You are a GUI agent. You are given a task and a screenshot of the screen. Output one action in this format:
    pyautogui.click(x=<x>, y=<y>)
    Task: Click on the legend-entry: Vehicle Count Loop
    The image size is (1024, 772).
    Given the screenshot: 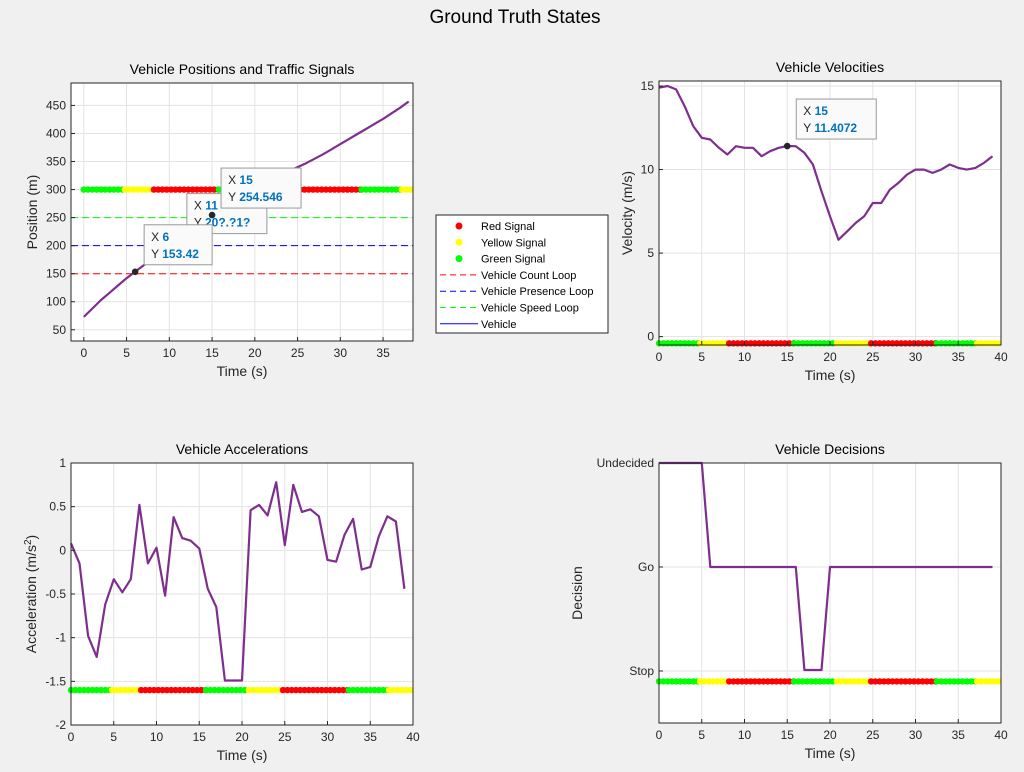 What is the action you would take?
    pyautogui.click(x=508, y=276)
    